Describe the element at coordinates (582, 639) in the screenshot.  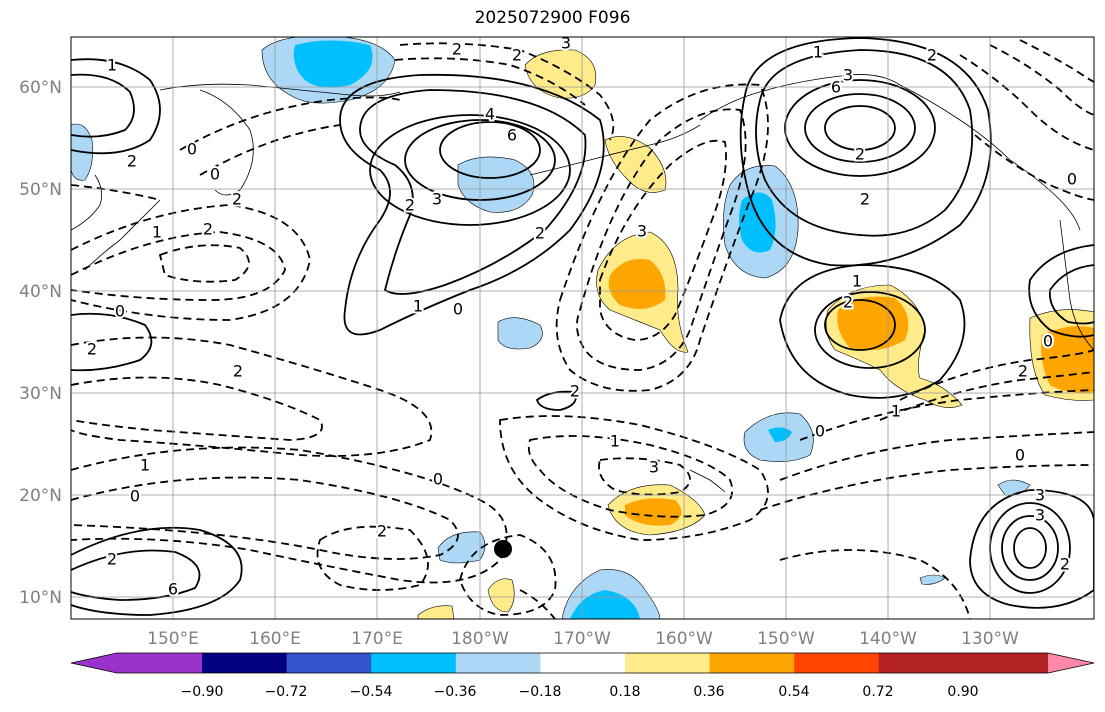
I see `lon-tick: 170°W` at that location.